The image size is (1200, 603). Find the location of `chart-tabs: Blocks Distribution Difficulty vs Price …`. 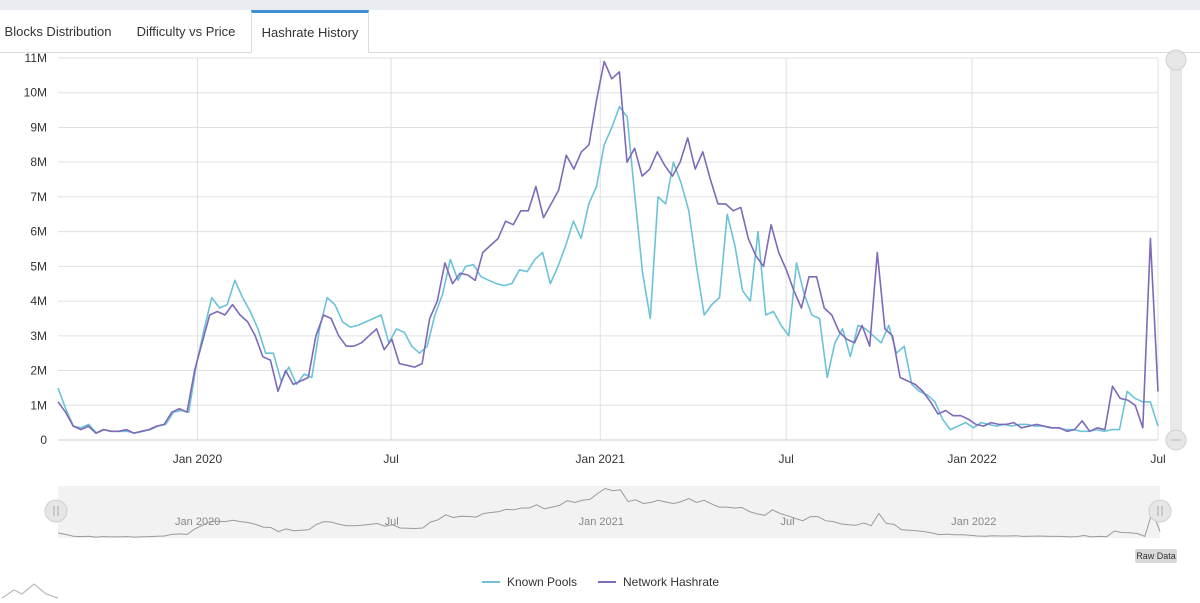

chart-tabs: Blocks Distribution Difficulty vs Price … is located at coordinates (600, 31).